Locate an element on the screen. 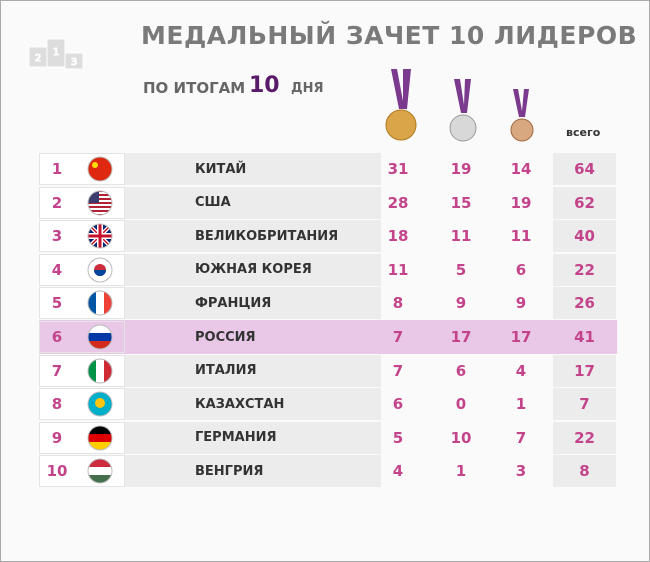  silver-count: 5 is located at coordinates (461, 269).